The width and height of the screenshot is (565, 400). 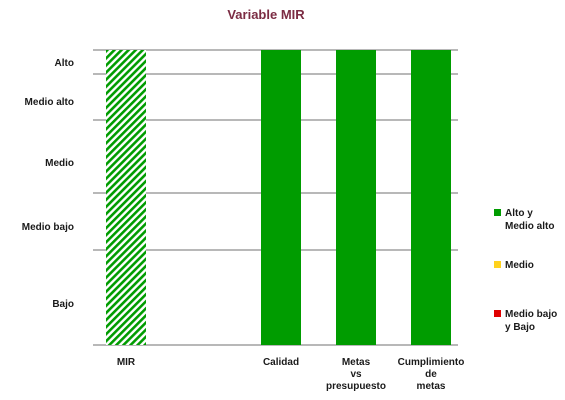 What do you see at coordinates (531, 314) in the screenshot?
I see `legend-label-line: Medio bajo` at bounding box center [531, 314].